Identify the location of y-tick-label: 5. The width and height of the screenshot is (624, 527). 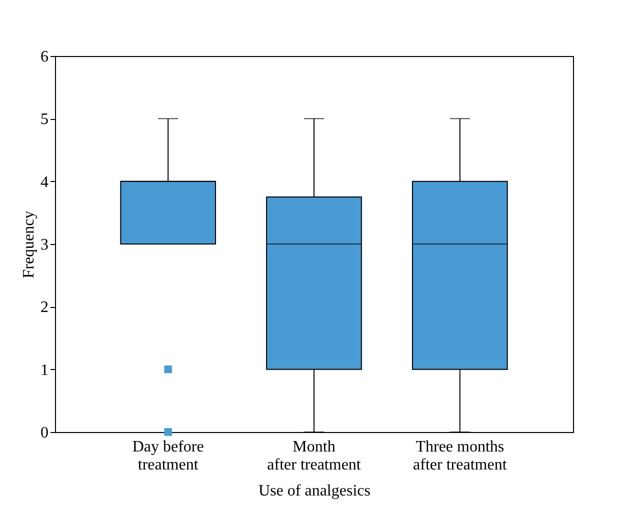
(44, 119).